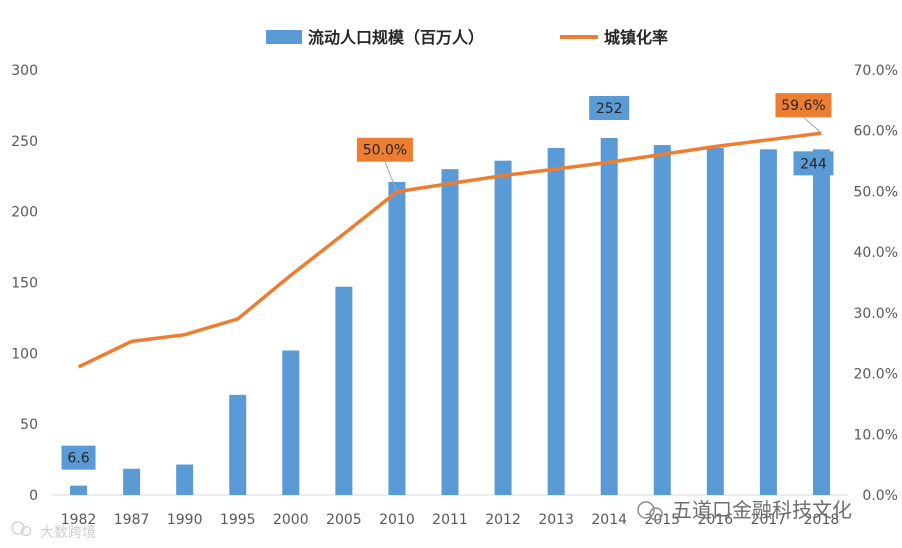  Describe the element at coordinates (79, 520) in the screenshot. I see `x-tick-label: 1982` at that location.